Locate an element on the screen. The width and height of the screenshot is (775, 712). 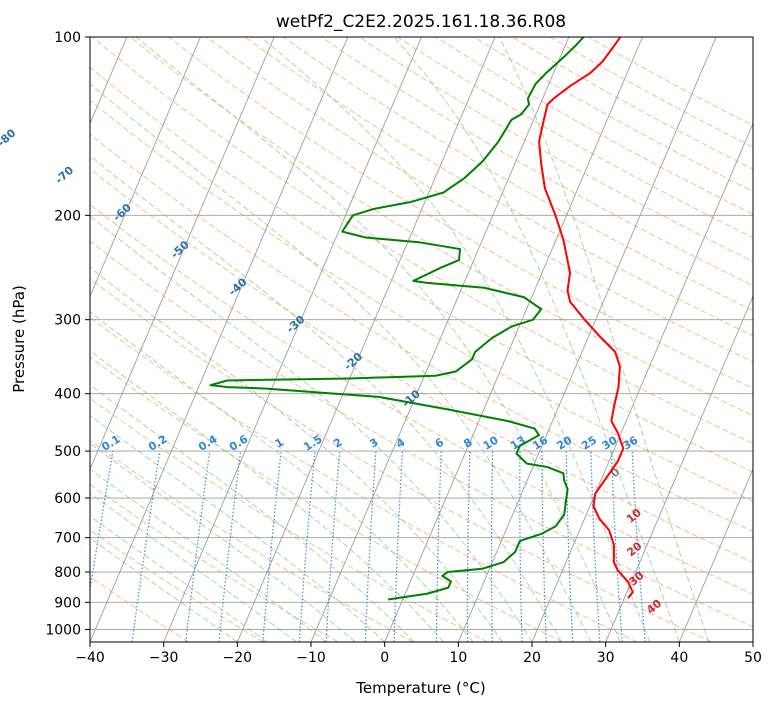
y-tick-label: 900 is located at coordinates (67, 603).